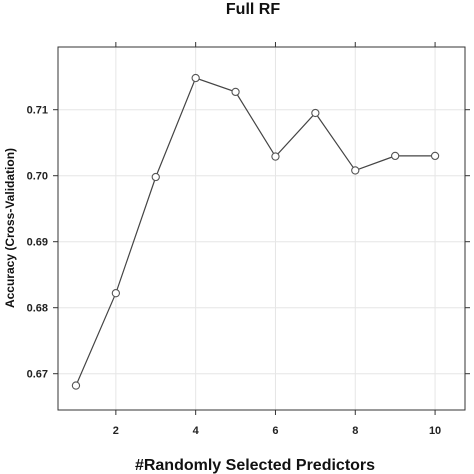  What do you see at coordinates (275, 431) in the screenshot?
I see `x-tick-label: 6` at bounding box center [275, 431].